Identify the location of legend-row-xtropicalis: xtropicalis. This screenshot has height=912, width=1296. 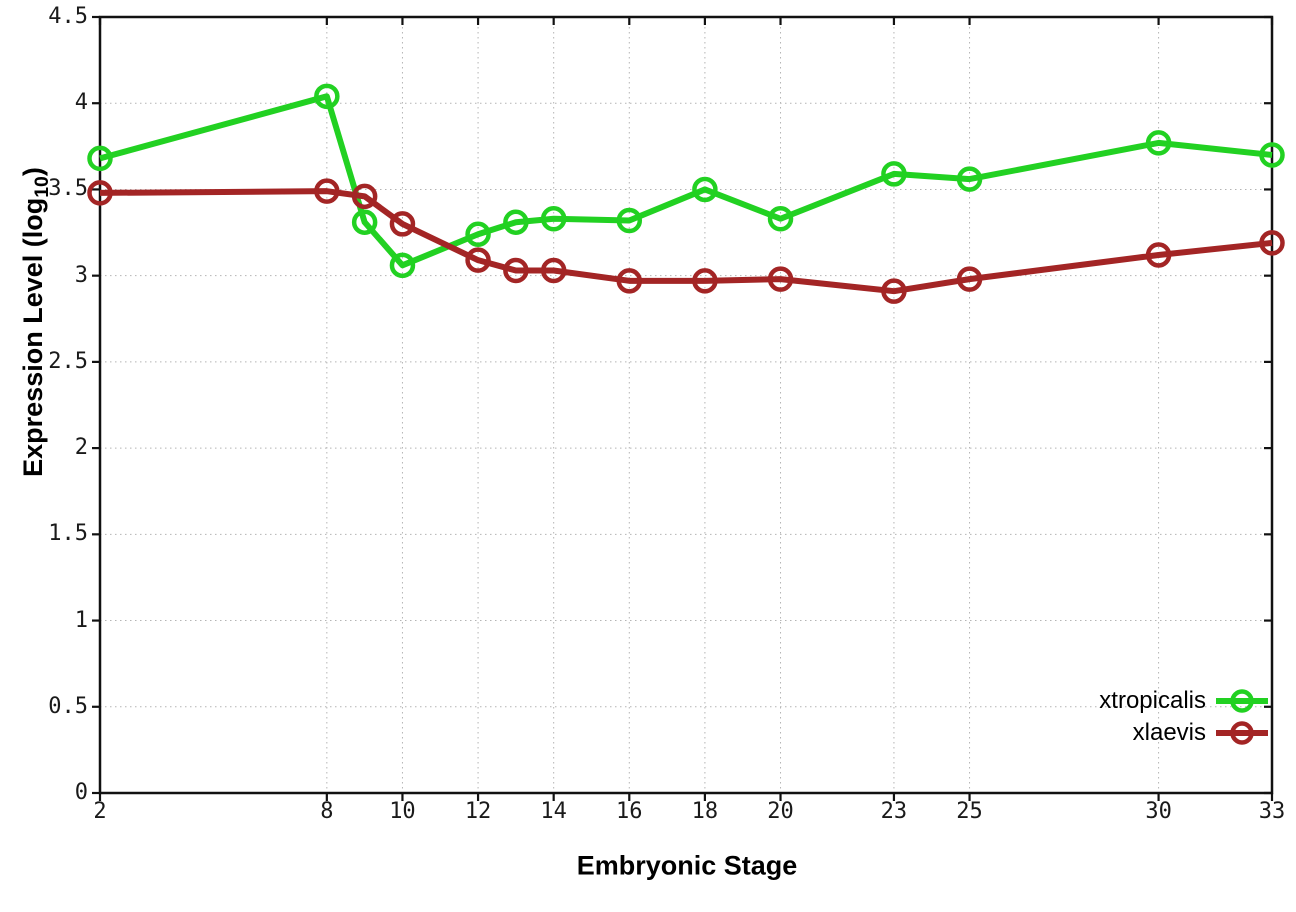
(1183, 701).